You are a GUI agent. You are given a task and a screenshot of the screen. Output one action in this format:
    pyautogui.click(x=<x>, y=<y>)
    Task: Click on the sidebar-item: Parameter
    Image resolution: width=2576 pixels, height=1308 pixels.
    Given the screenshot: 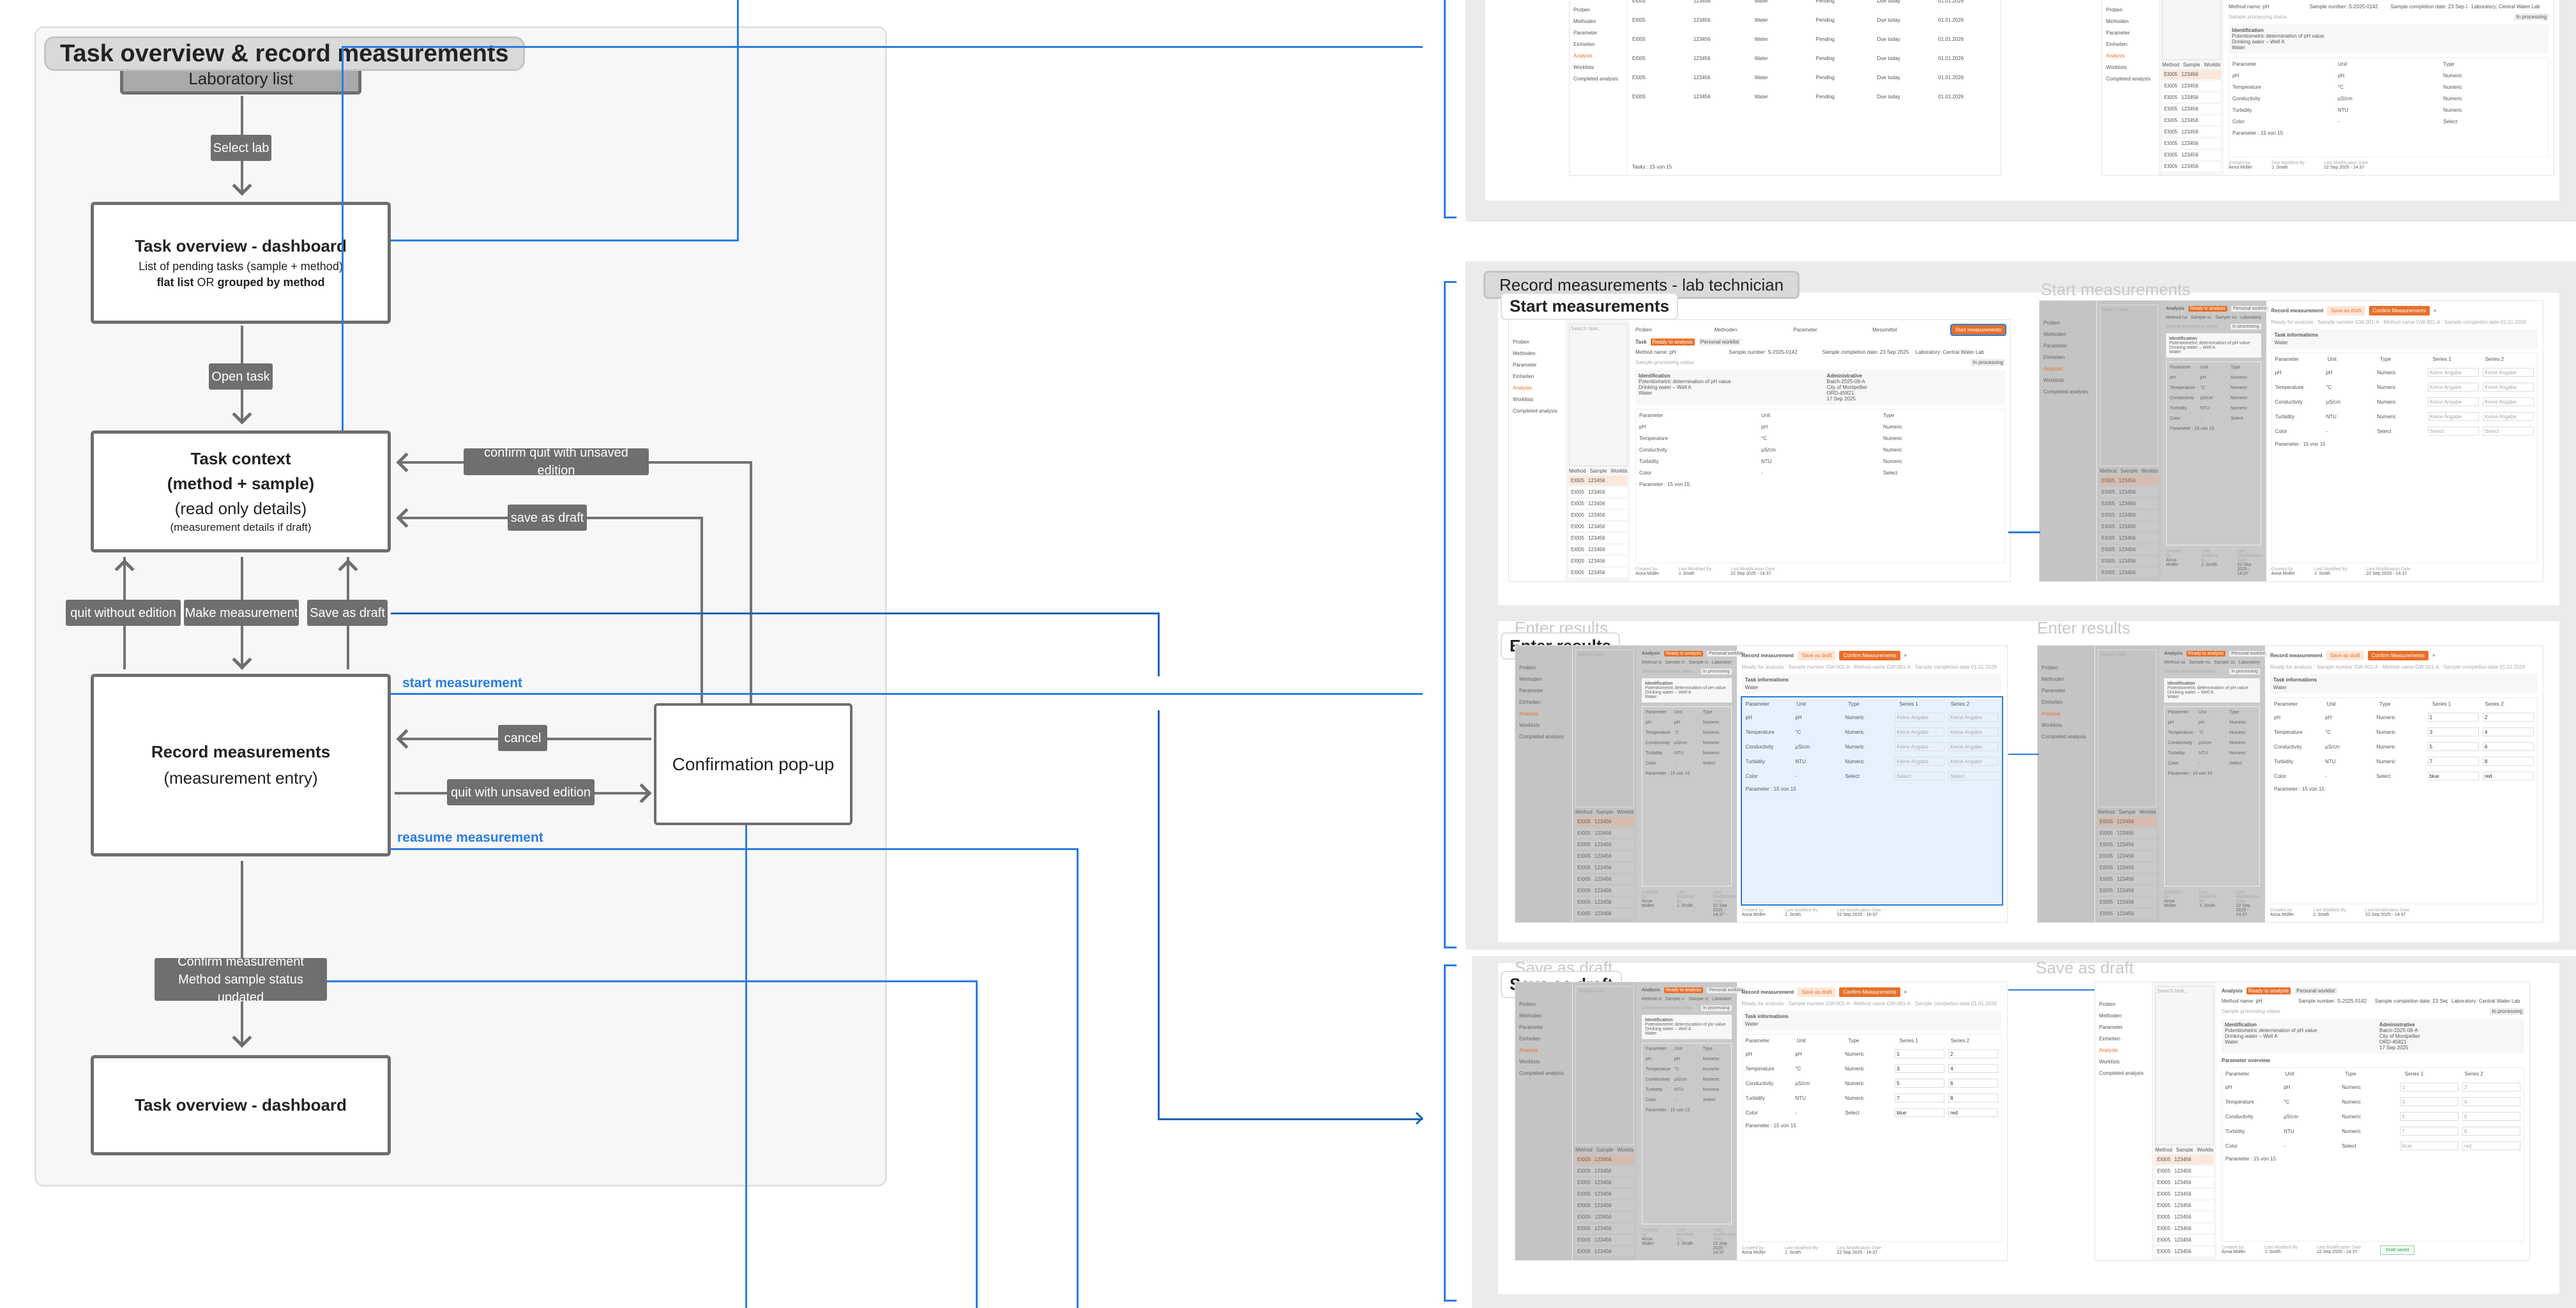 What is the action you would take?
    pyautogui.click(x=2056, y=346)
    